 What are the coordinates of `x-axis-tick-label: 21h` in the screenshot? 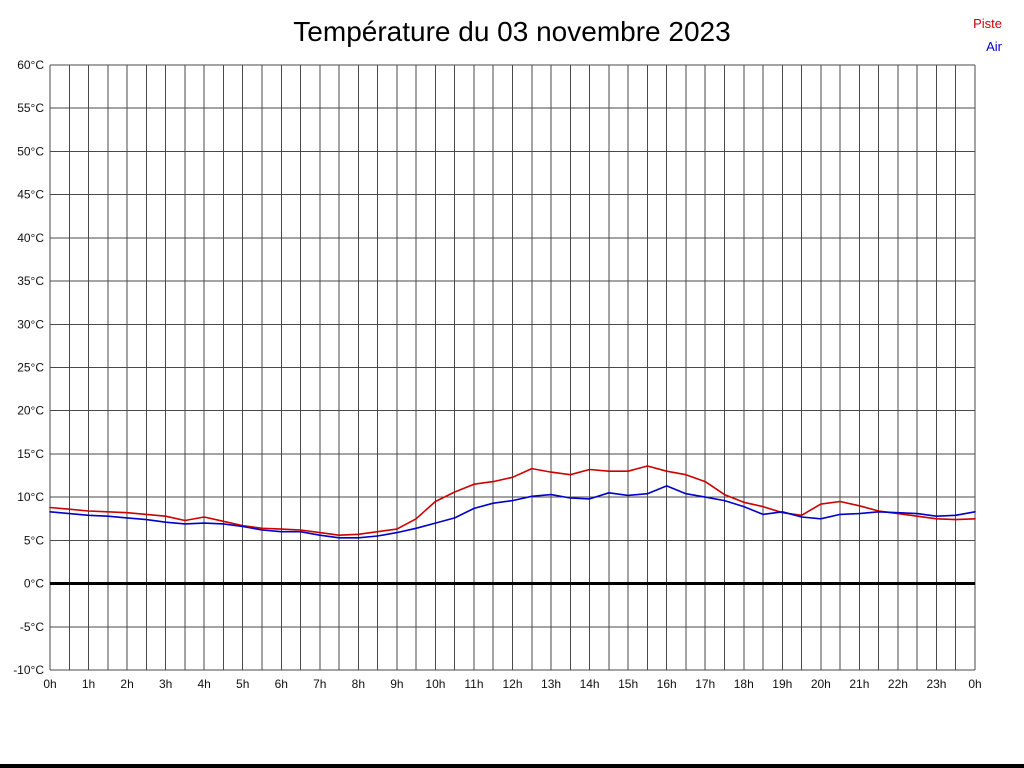 It's located at (859, 684).